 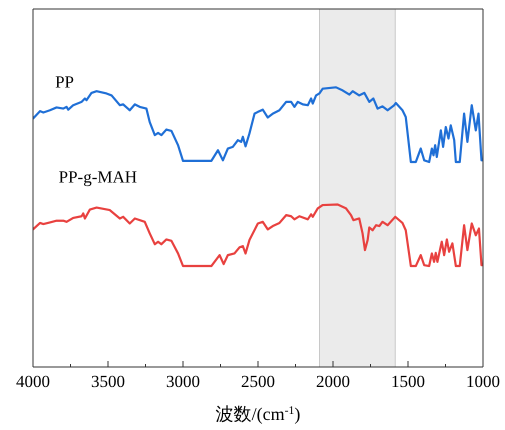 I want to click on x-tick-label: 3500, so click(x=108, y=381).